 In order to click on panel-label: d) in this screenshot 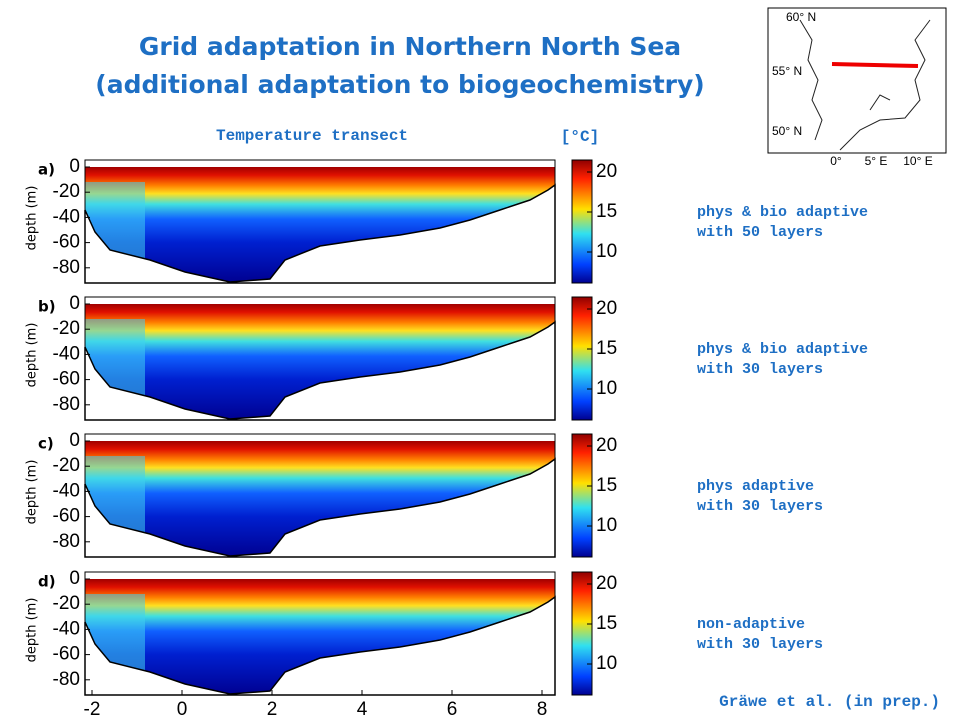, I will do `click(47, 582)`.